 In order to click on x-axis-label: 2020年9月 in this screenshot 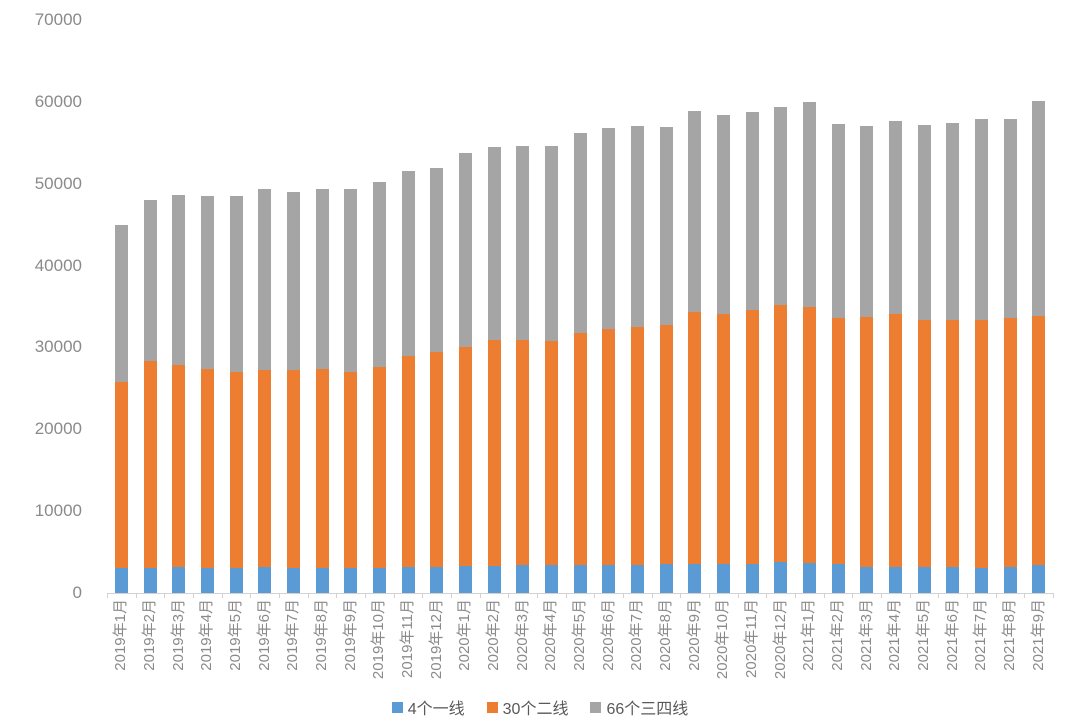, I will do `click(694, 646)`.